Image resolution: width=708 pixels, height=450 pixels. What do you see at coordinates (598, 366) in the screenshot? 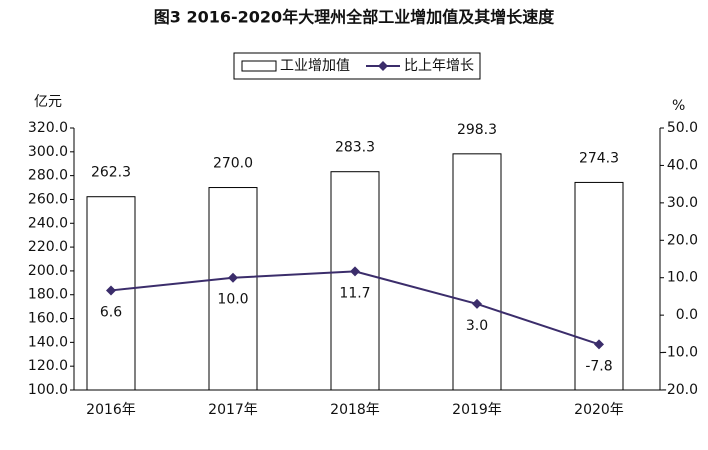
I see `line-value-label: -7.8` at bounding box center [598, 366].